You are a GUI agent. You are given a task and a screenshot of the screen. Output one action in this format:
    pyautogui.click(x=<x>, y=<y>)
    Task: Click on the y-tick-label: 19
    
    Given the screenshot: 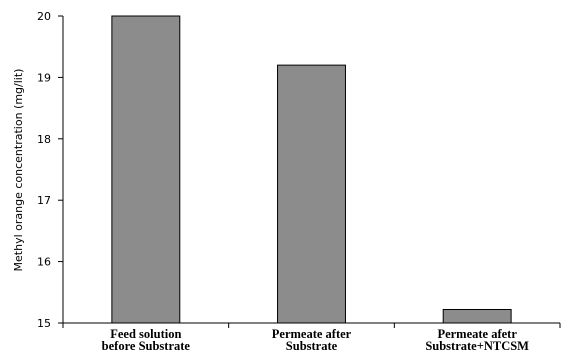 What is the action you would take?
    pyautogui.click(x=44, y=77)
    